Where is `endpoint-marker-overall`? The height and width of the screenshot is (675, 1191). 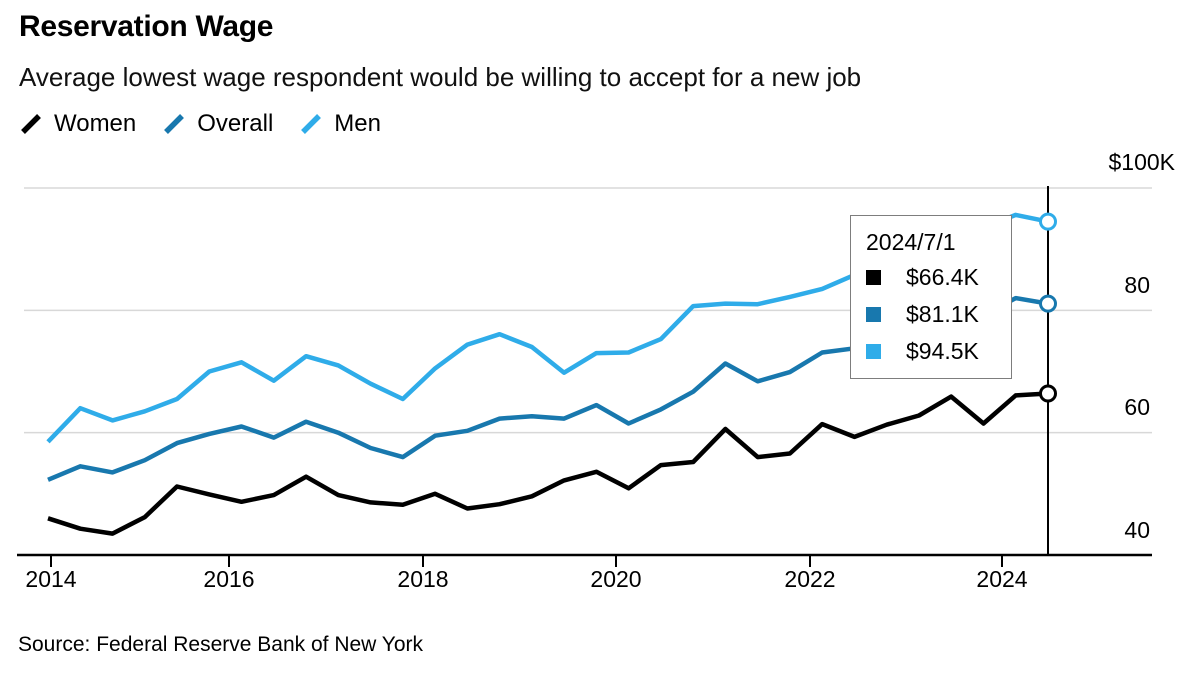 endpoint-marker-overall is located at coordinates (1048, 303).